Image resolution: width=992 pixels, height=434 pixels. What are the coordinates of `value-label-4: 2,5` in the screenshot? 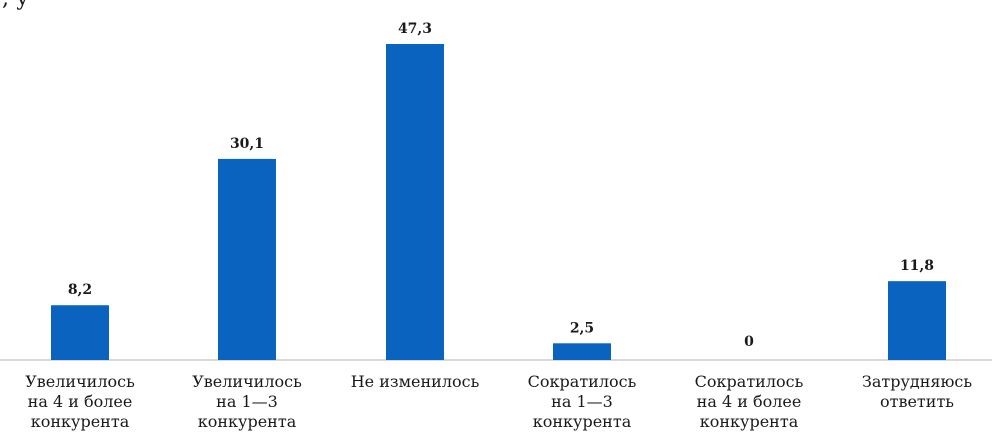 It's located at (582, 328).